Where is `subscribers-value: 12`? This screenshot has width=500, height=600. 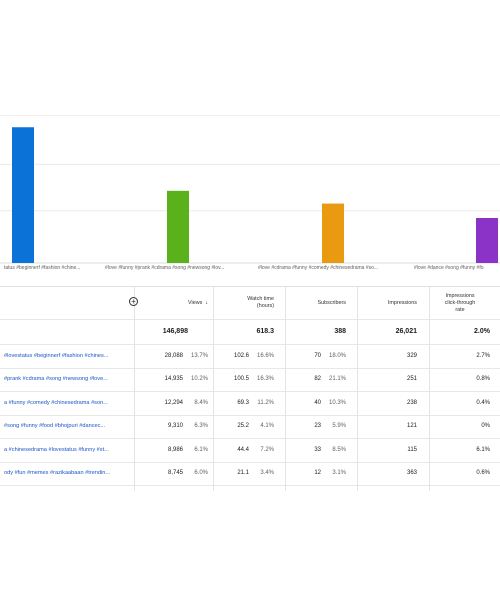
subscribers-value: 12 is located at coordinates (317, 473).